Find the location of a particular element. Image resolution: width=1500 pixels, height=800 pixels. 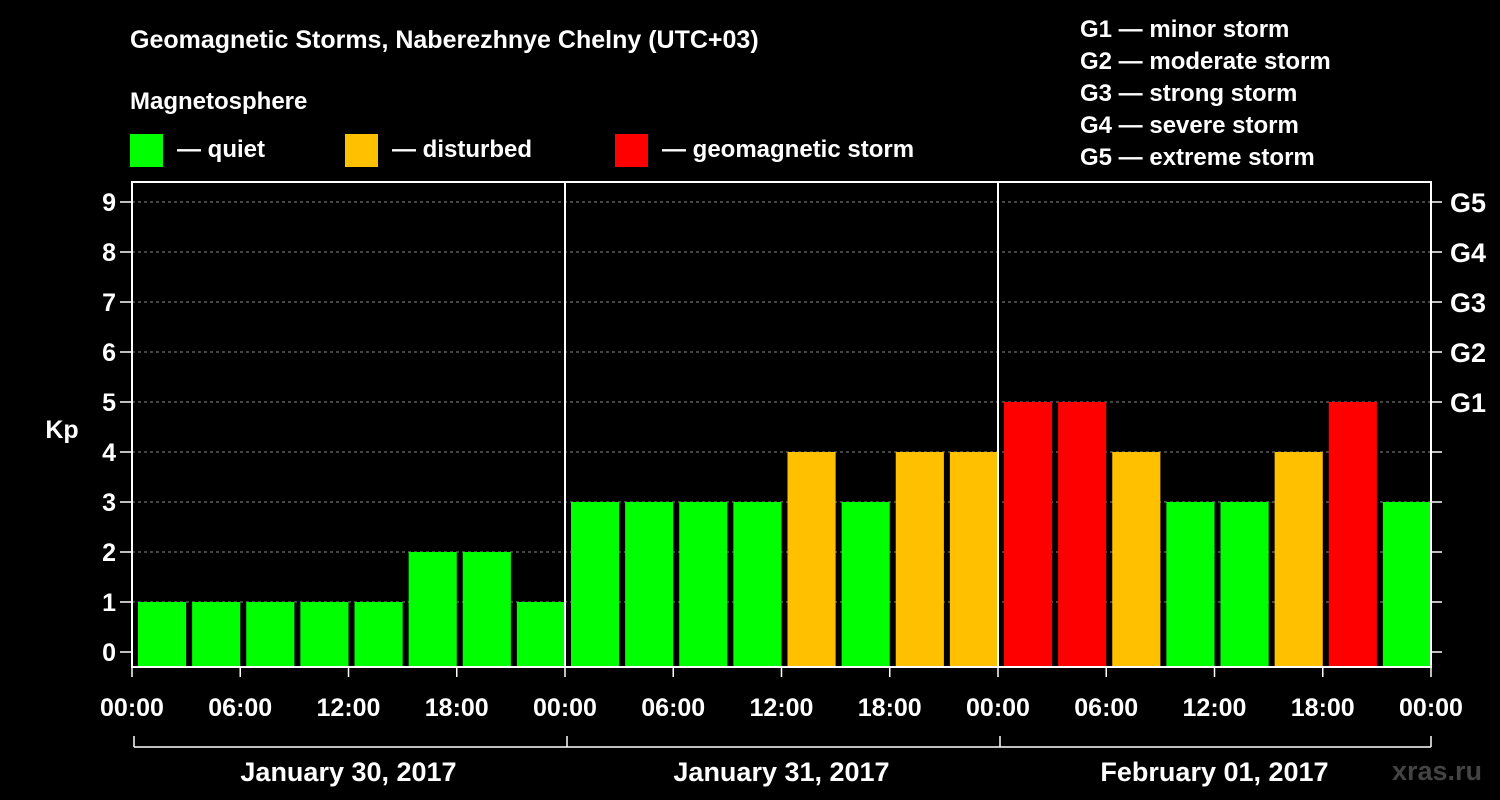

x-tick-label-10: 12:00 is located at coordinates (1215, 708).